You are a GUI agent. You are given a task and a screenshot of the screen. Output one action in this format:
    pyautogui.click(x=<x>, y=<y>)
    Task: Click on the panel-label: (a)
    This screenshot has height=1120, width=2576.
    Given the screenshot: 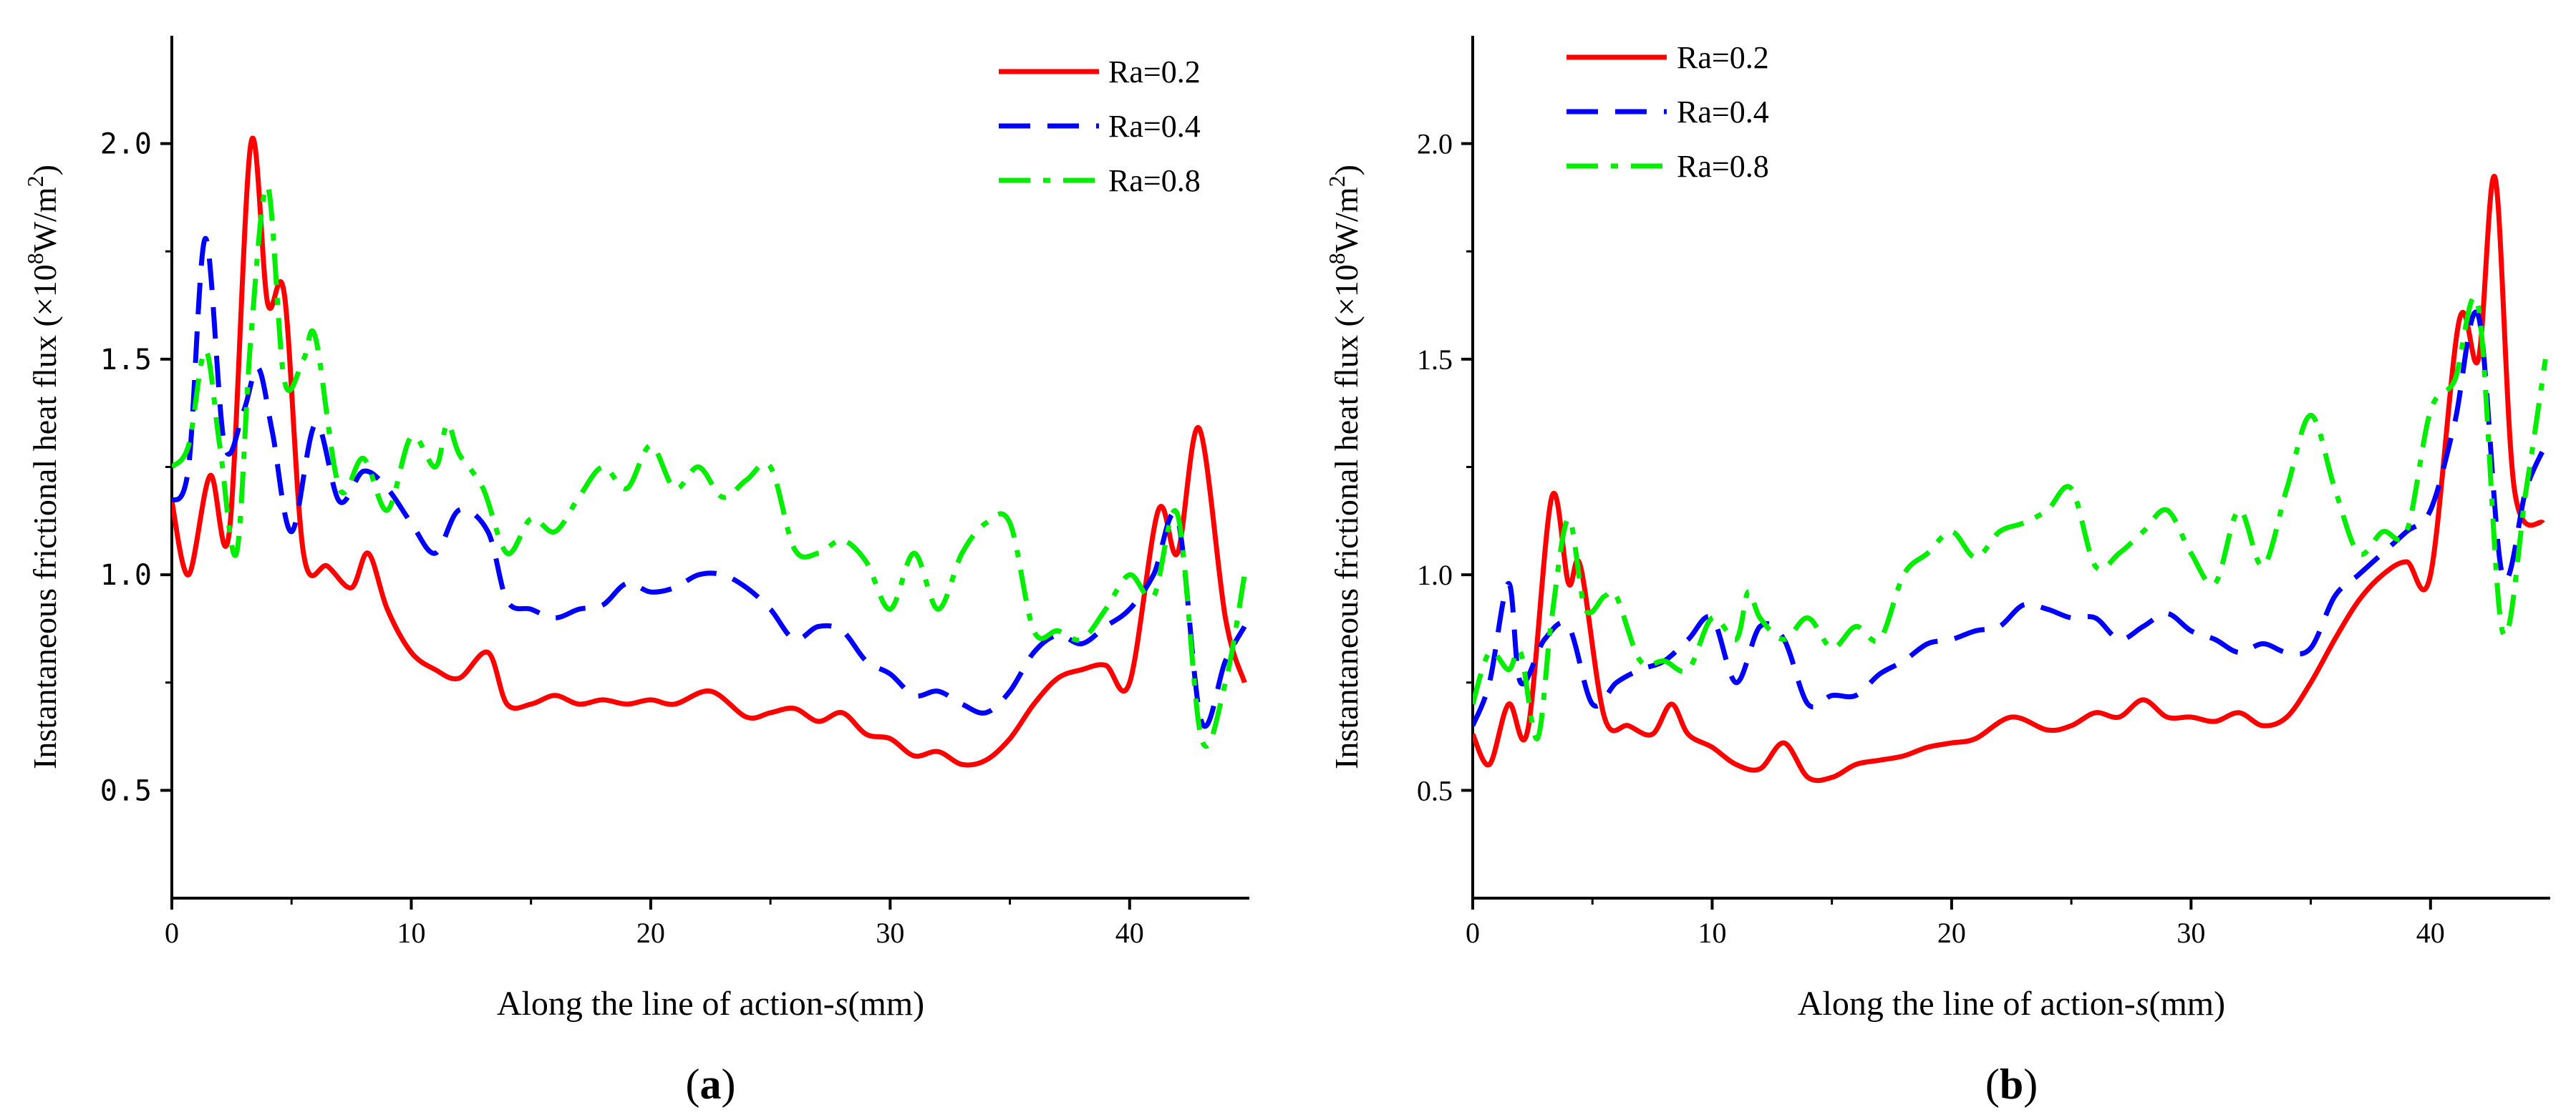 What is the action you would take?
    pyautogui.click(x=711, y=1084)
    